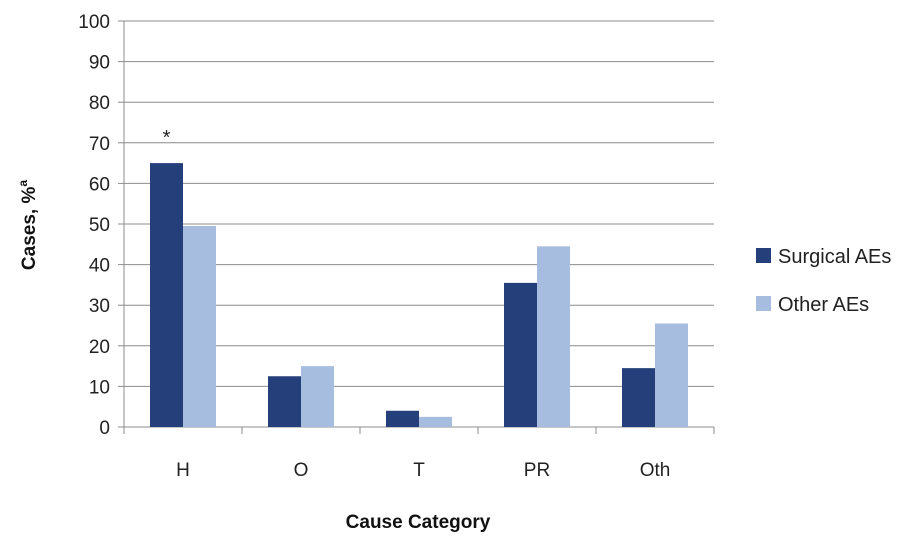 Image resolution: width=909 pixels, height=536 pixels. I want to click on x-tick-label: O, so click(301, 470).